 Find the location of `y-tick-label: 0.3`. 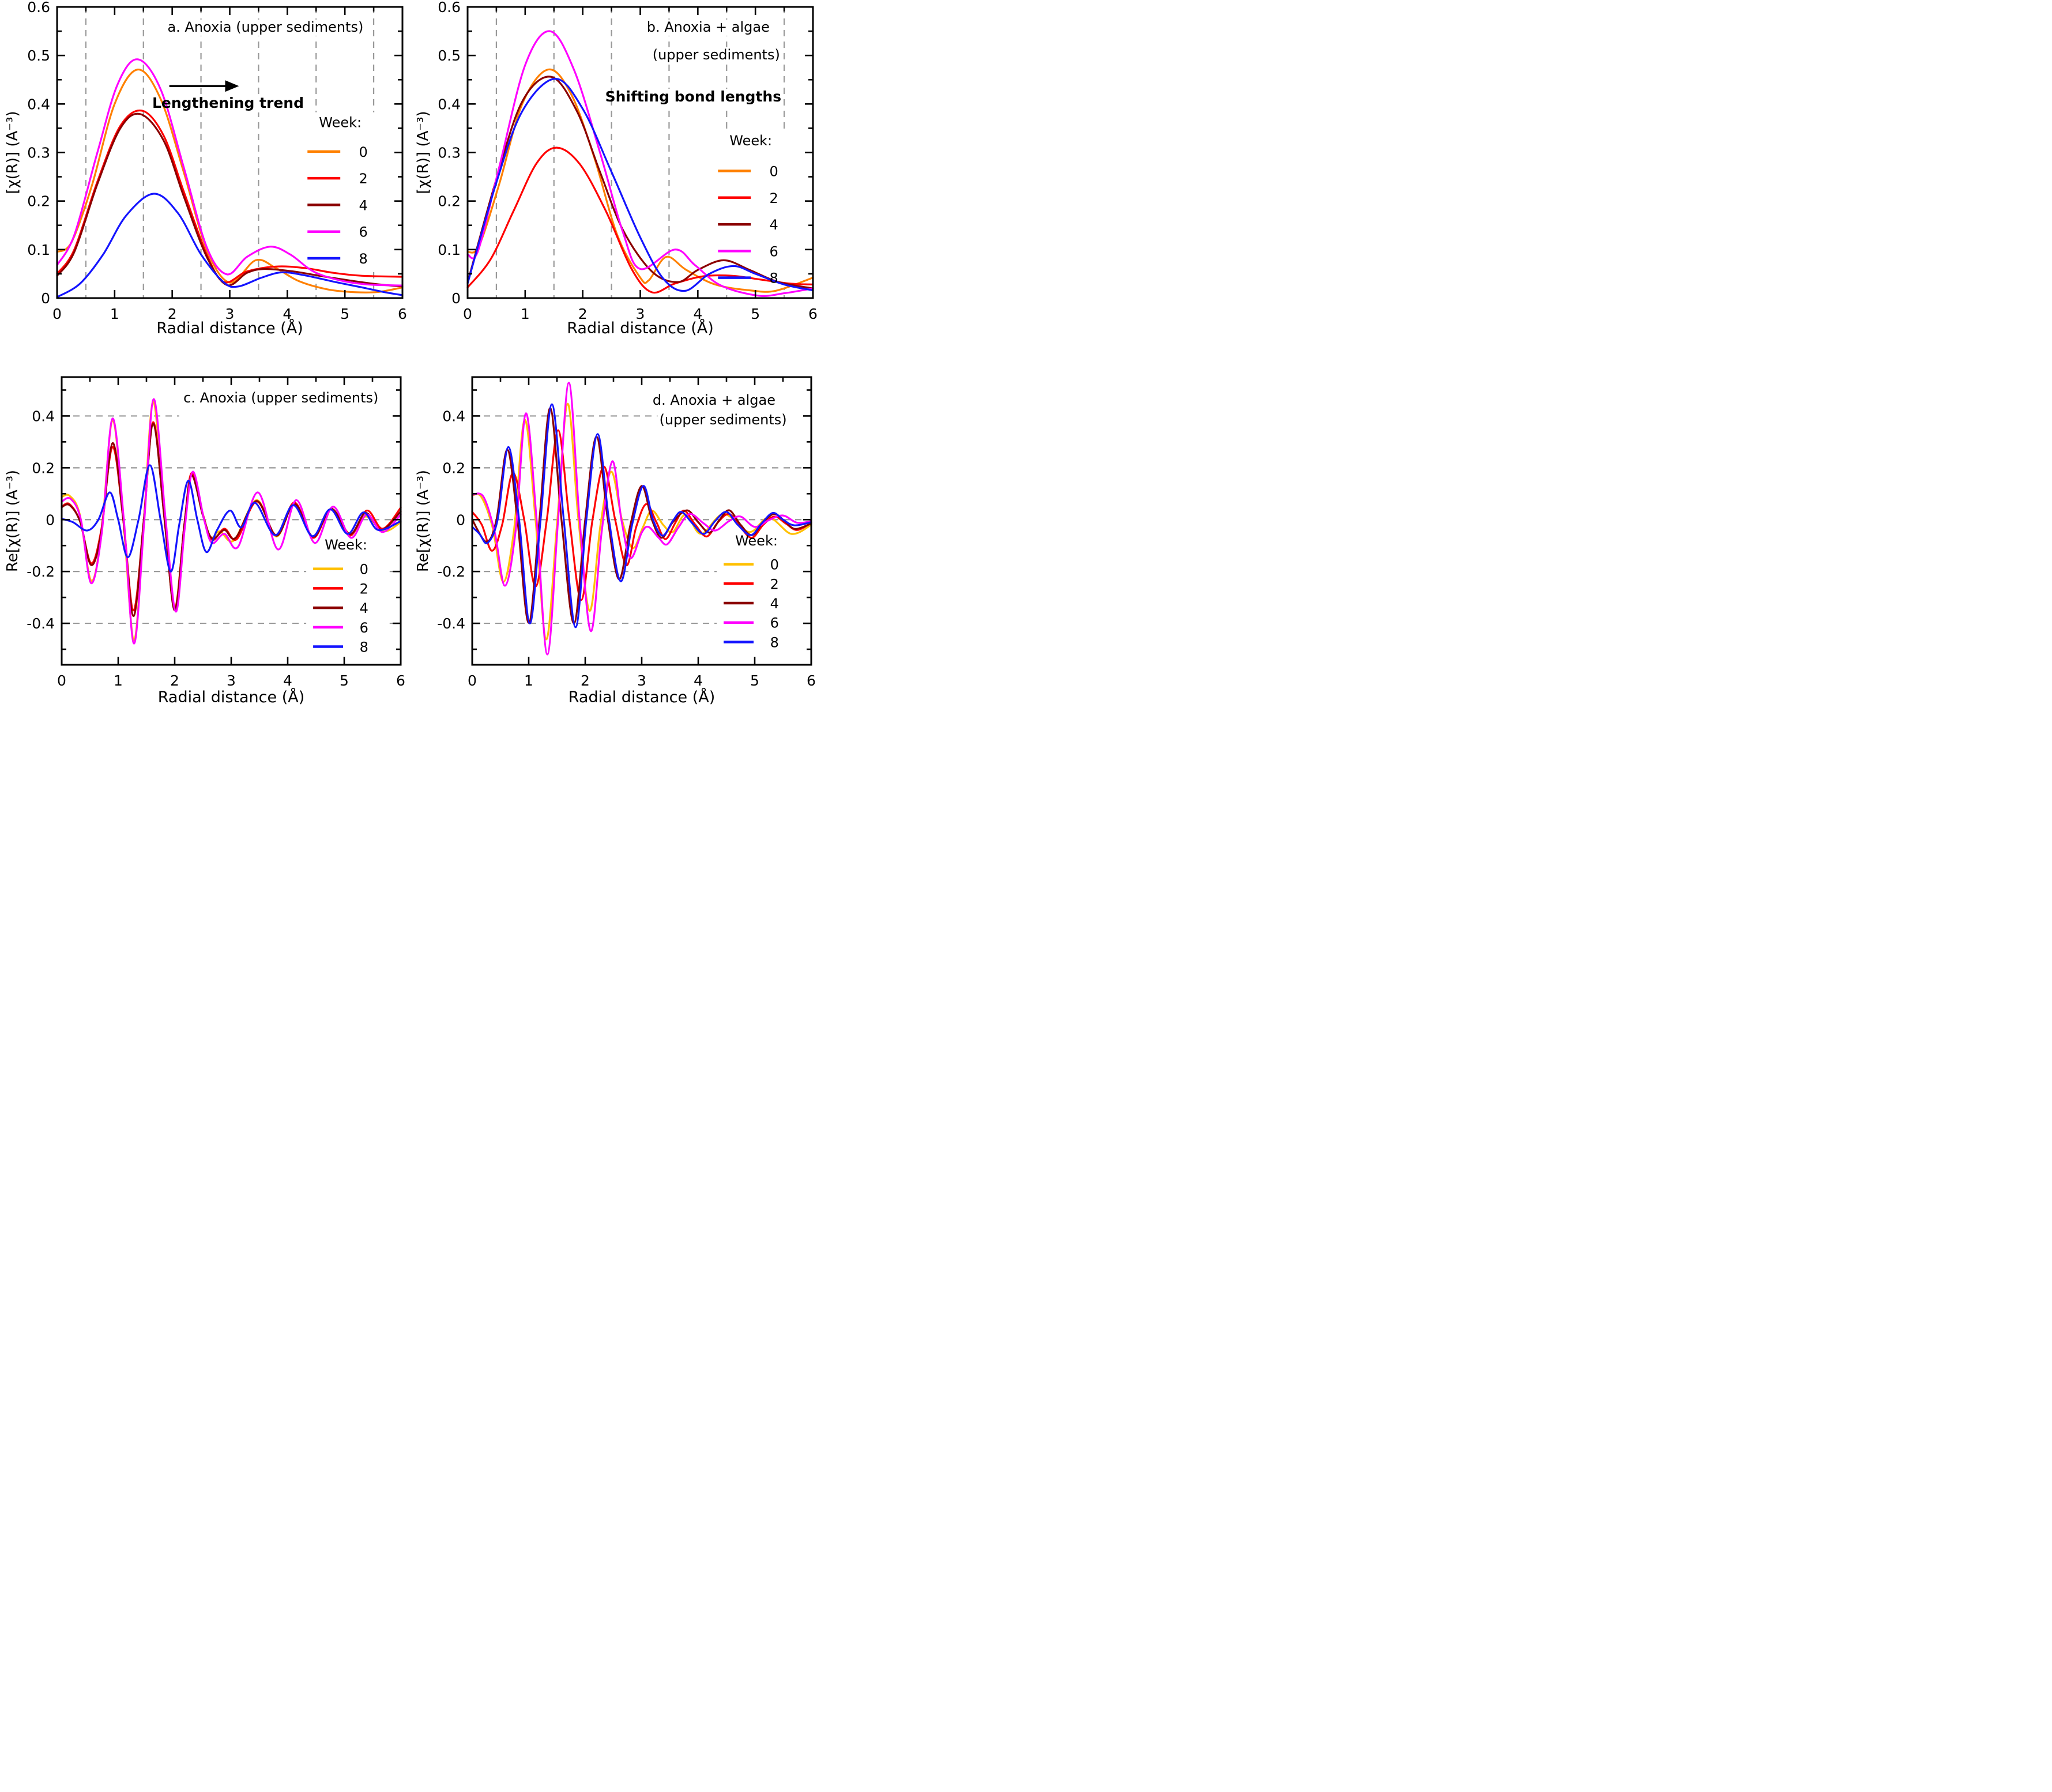

y-tick-label: 0.3 is located at coordinates (449, 153).